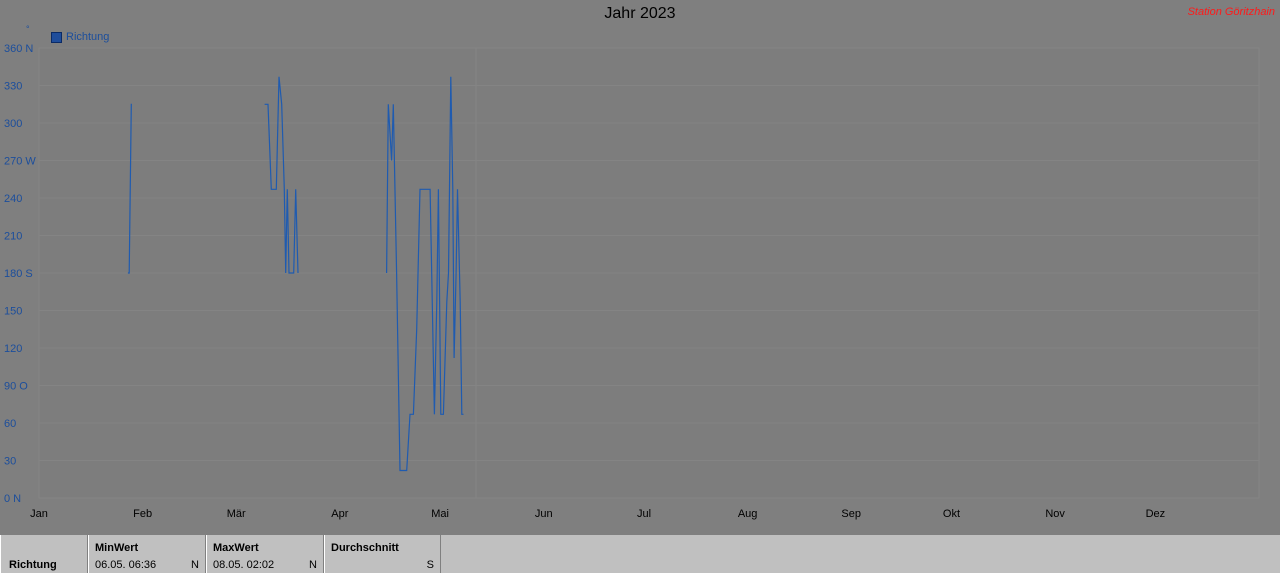 The width and height of the screenshot is (1280, 573). Describe the element at coordinates (10, 424) in the screenshot. I see `y-tick-label: 60` at that location.